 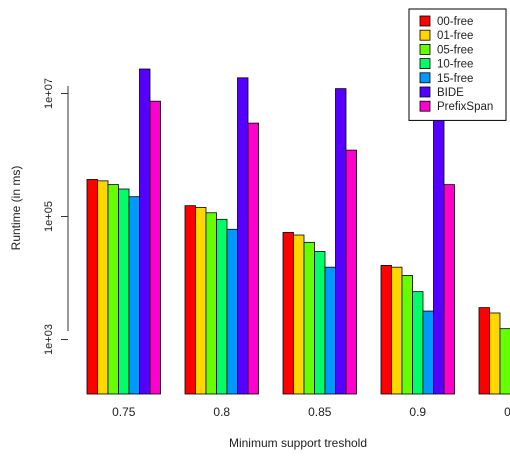 What do you see at coordinates (425, 78) in the screenshot?
I see `legend-swatch-15-free` at bounding box center [425, 78].